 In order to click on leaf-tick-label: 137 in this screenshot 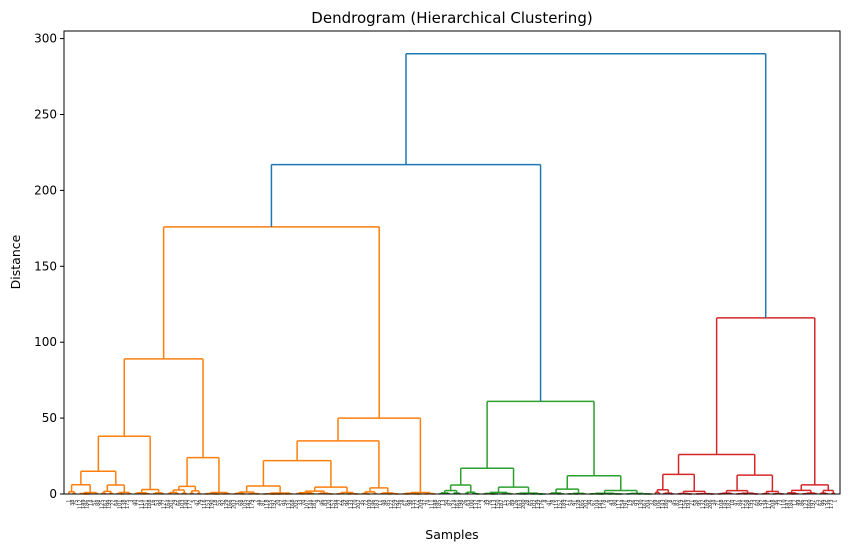, I will do `click(476, 505)`.